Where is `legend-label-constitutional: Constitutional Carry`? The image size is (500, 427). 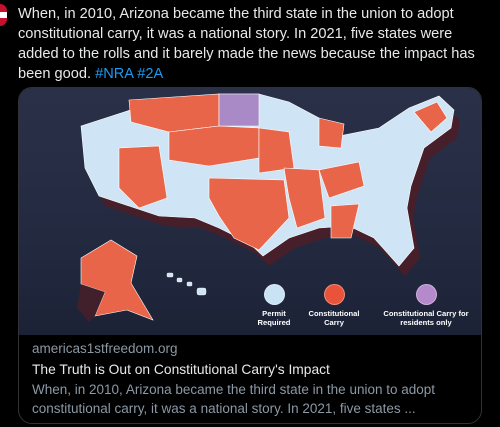 legend-label-constitutional: Constitutional Carry is located at coordinates (334, 318).